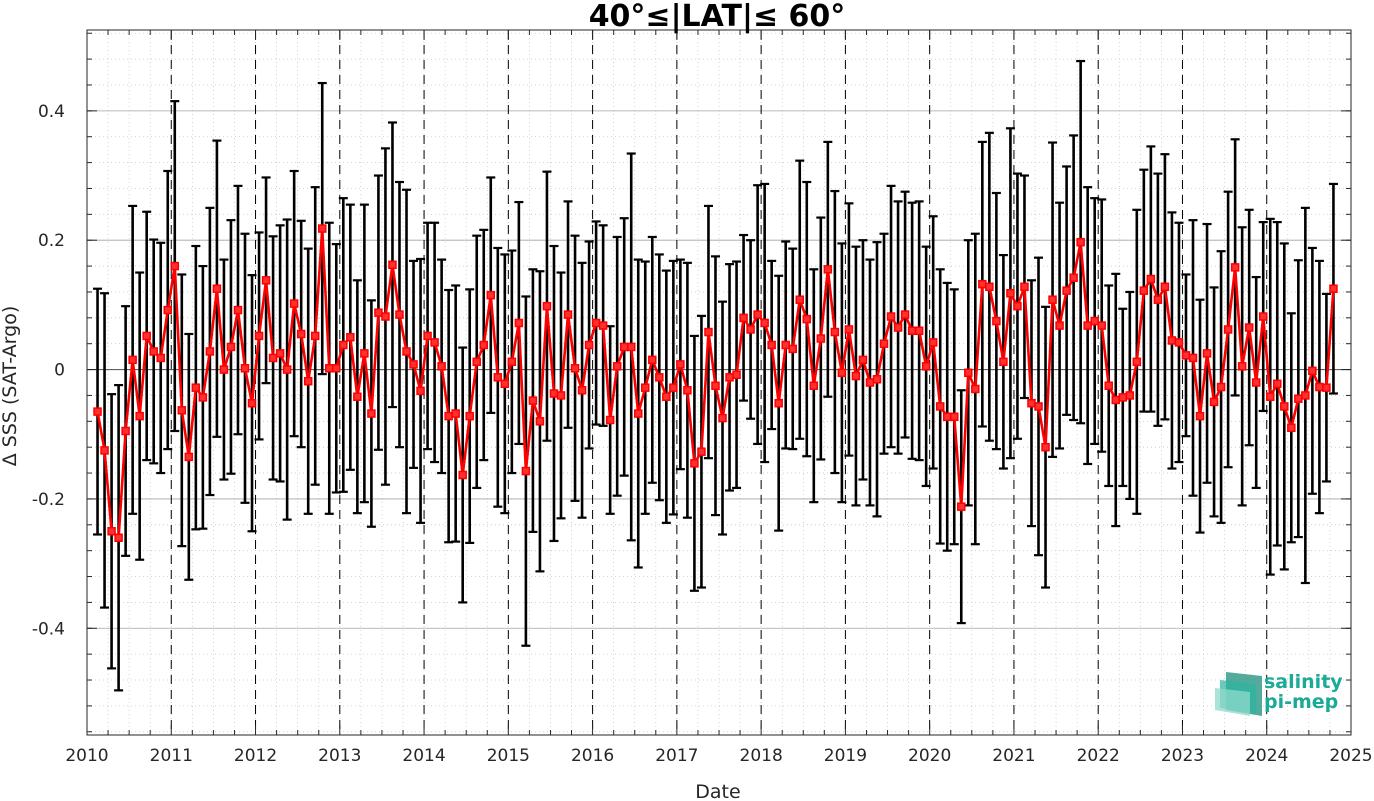  What do you see at coordinates (761, 756) in the screenshot?
I see `x-tick-label: 2018` at bounding box center [761, 756].